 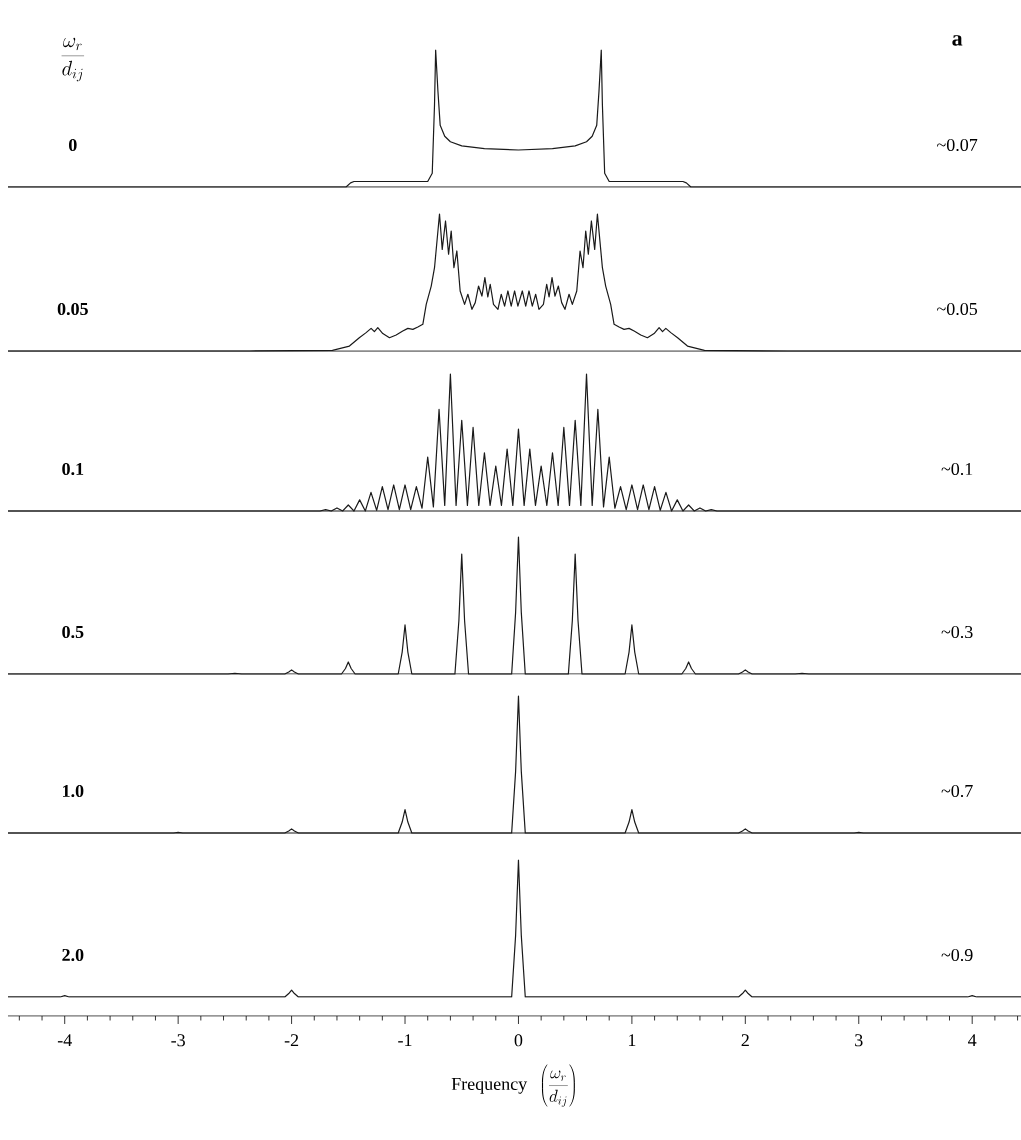 What do you see at coordinates (73, 632) in the screenshot?
I see `text: 0.5` at bounding box center [73, 632].